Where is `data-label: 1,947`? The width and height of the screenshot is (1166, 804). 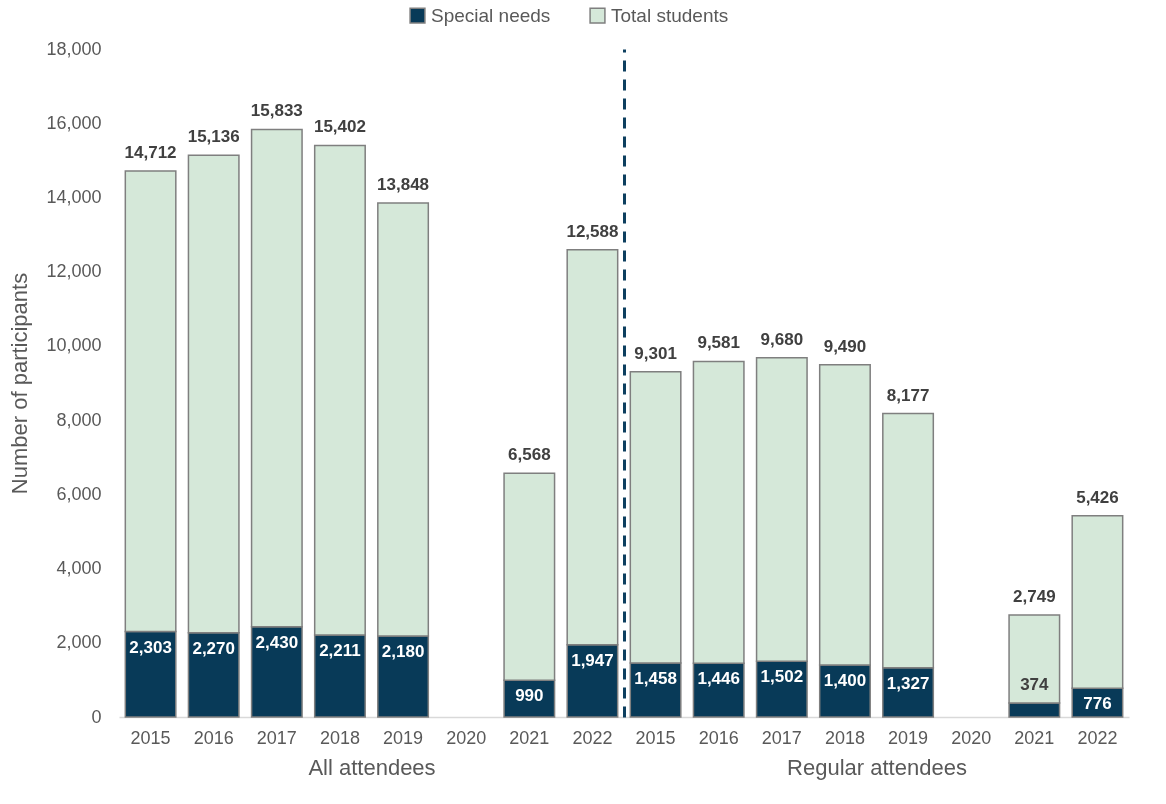
data-label: 1,947 is located at coordinates (592, 660).